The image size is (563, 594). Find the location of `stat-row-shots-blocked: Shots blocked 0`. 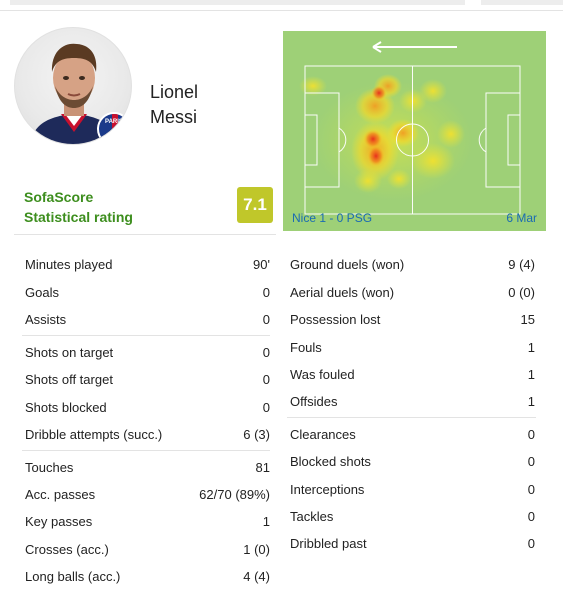

stat-row-shots-blocked: Shots blocked 0 is located at coordinates (147, 407).